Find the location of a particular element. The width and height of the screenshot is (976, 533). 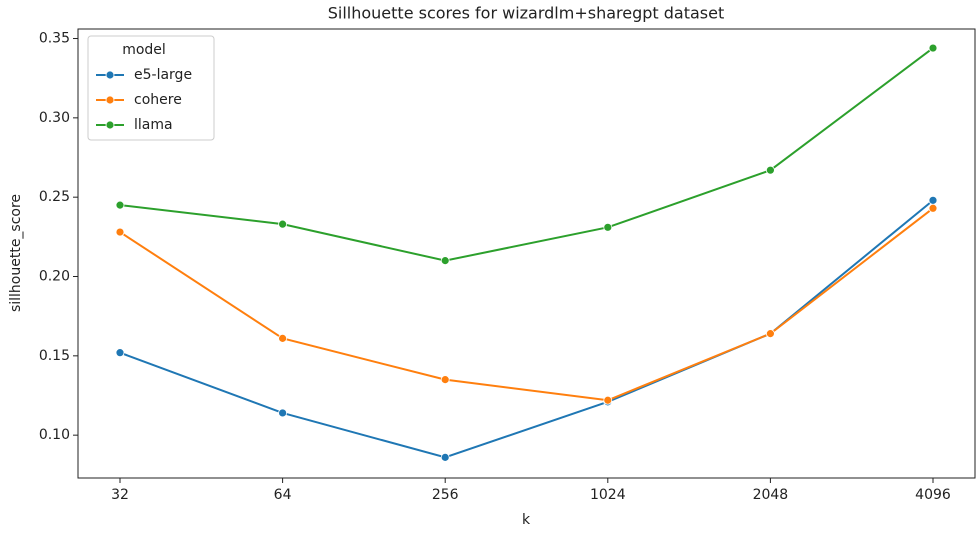

legend-label: cohere is located at coordinates (158, 100).